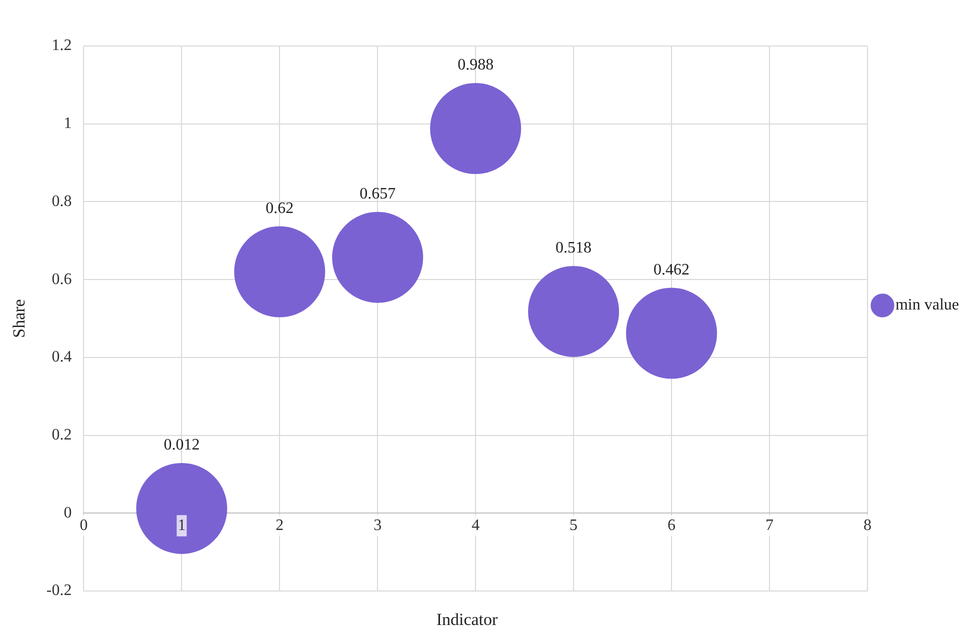 The height and width of the screenshot is (637, 975). Describe the element at coordinates (672, 525) in the screenshot. I see `x-tick-label: 6` at that location.